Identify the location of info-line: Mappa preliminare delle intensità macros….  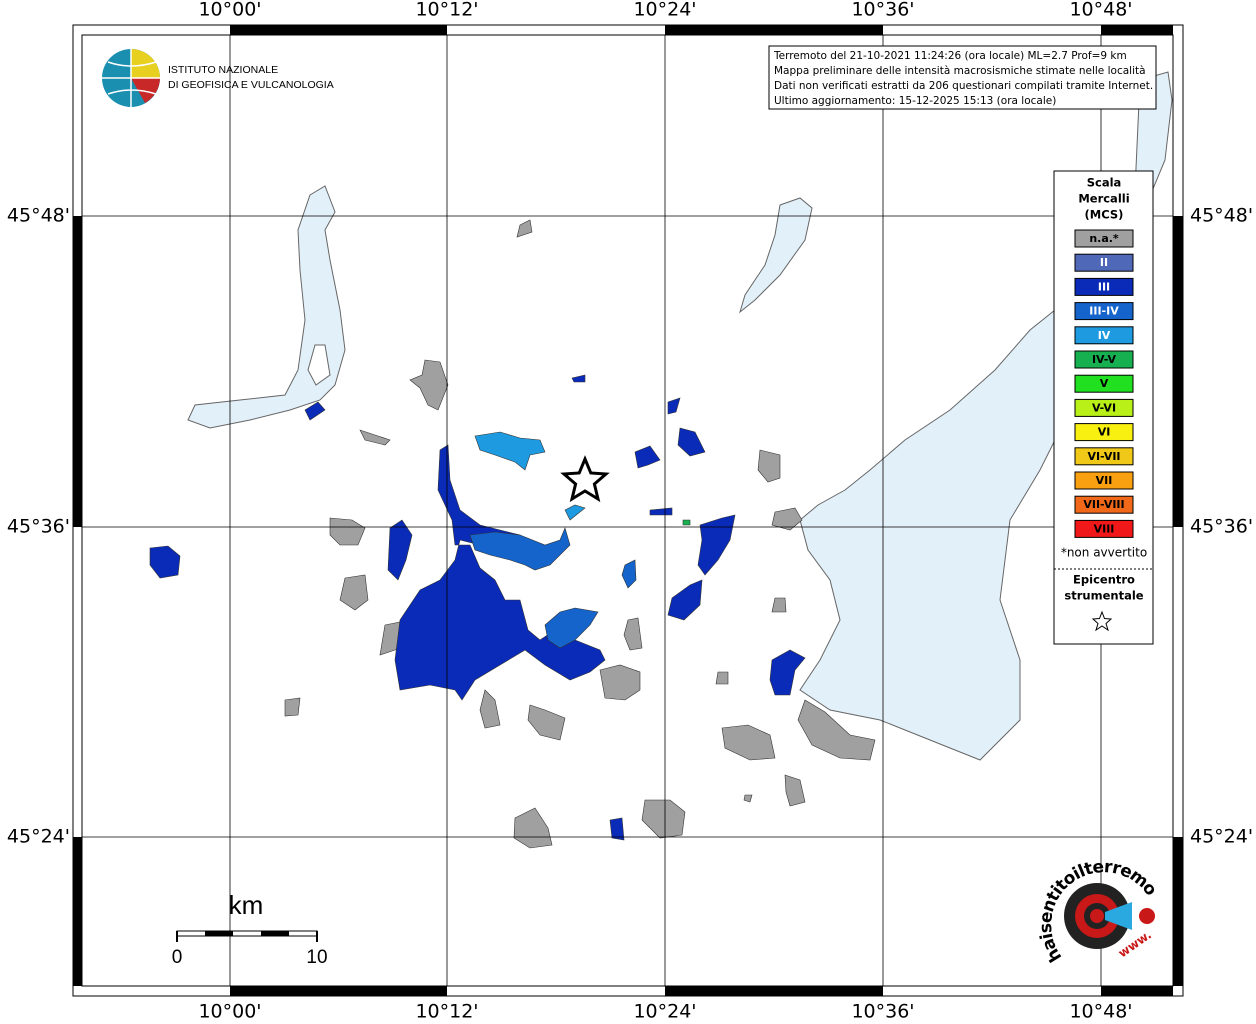
(960, 71).